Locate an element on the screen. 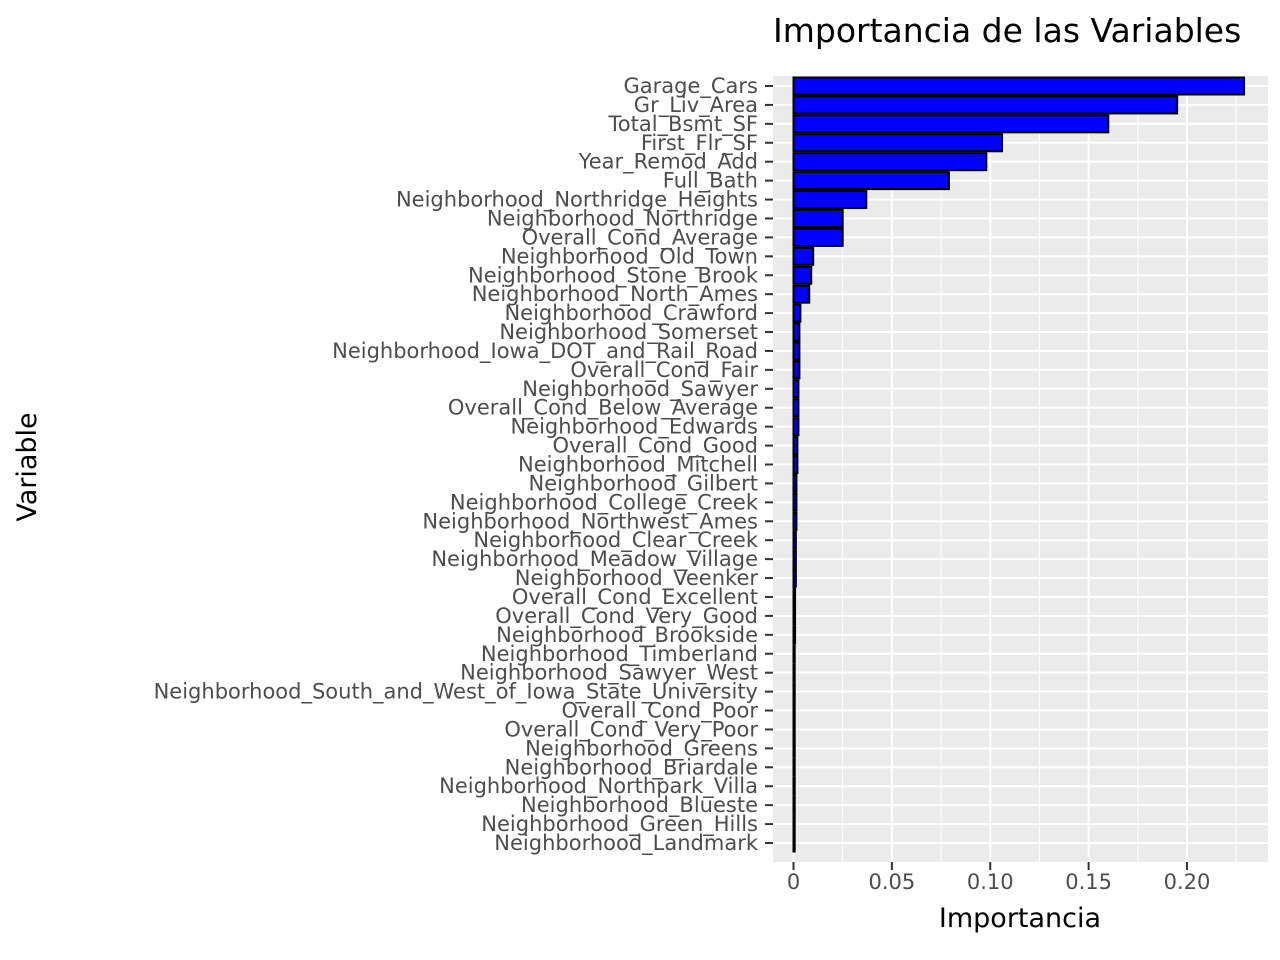 This screenshot has height=960, width=1280. y-tick-label: Overall_Cond_Below_Average is located at coordinates (603, 408).